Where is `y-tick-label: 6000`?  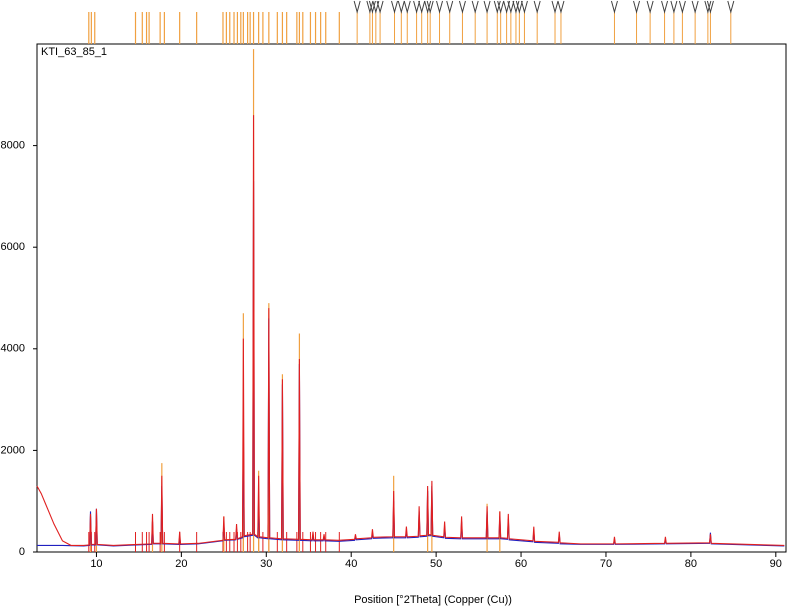
y-tick-label: 6000 is located at coordinates (13, 247).